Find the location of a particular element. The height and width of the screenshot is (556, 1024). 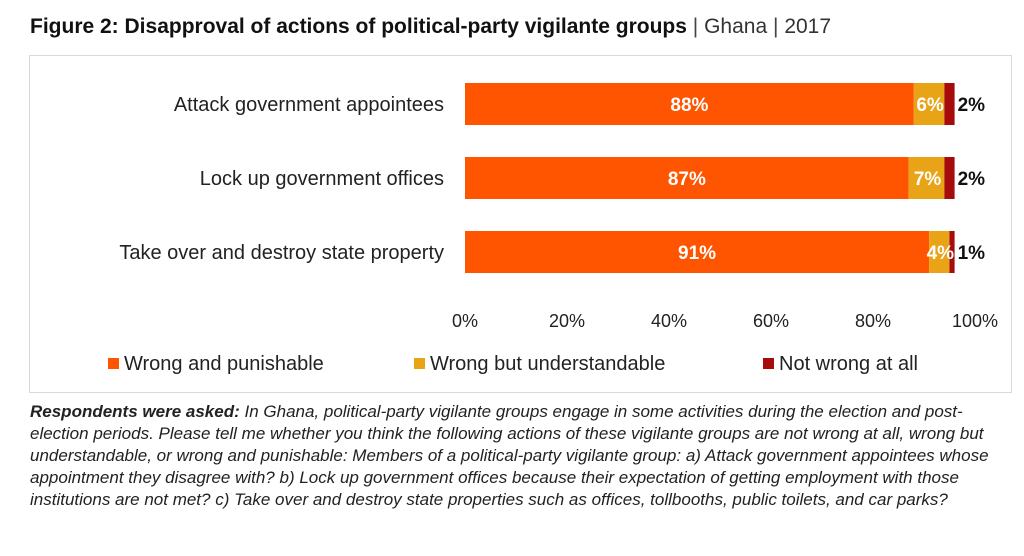

category-label: Take over and destroy state property is located at coordinates (281, 253).